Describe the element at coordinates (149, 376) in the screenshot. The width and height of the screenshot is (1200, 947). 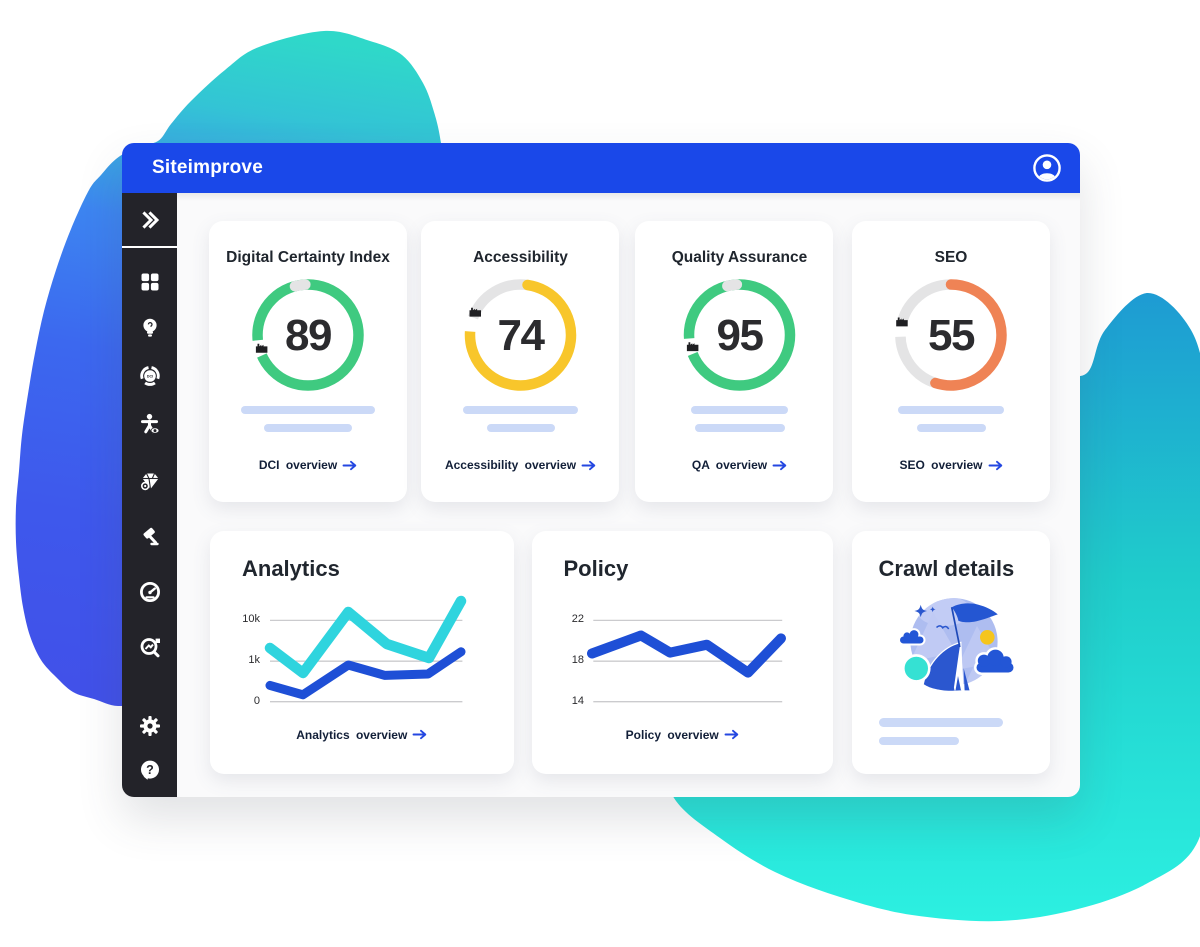
I see `svg-text: DCI` at that location.